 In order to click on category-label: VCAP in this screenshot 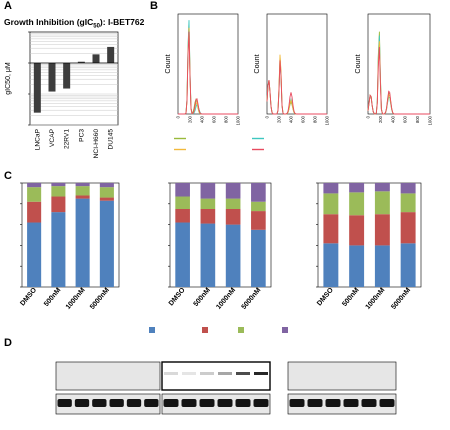, I will do `click(52, 137)`.